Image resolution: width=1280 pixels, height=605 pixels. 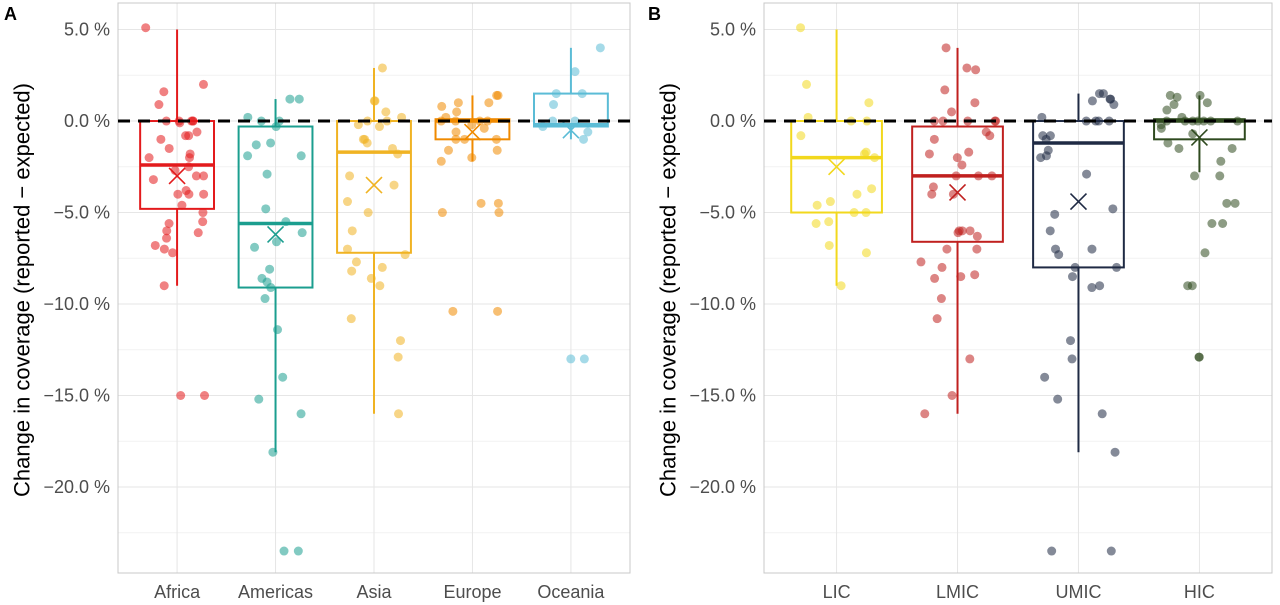 What do you see at coordinates (836, 157) in the screenshot?
I see `box-lic` at bounding box center [836, 157].